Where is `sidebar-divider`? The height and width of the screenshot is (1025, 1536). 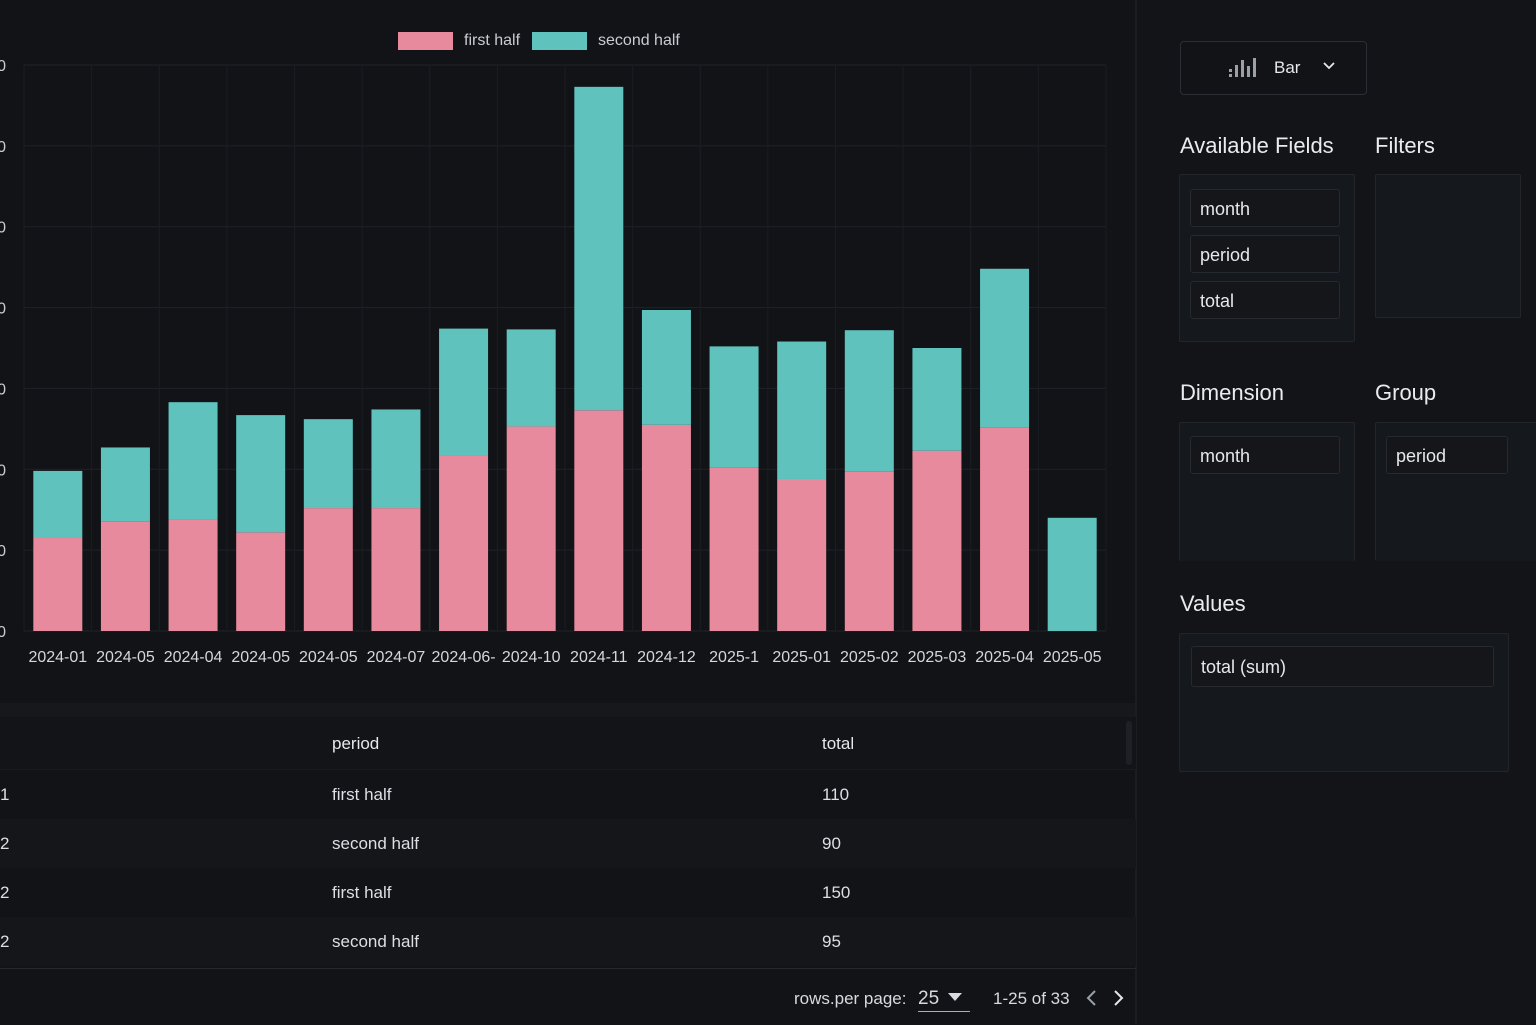 sidebar-divider is located at coordinates (1136, 512).